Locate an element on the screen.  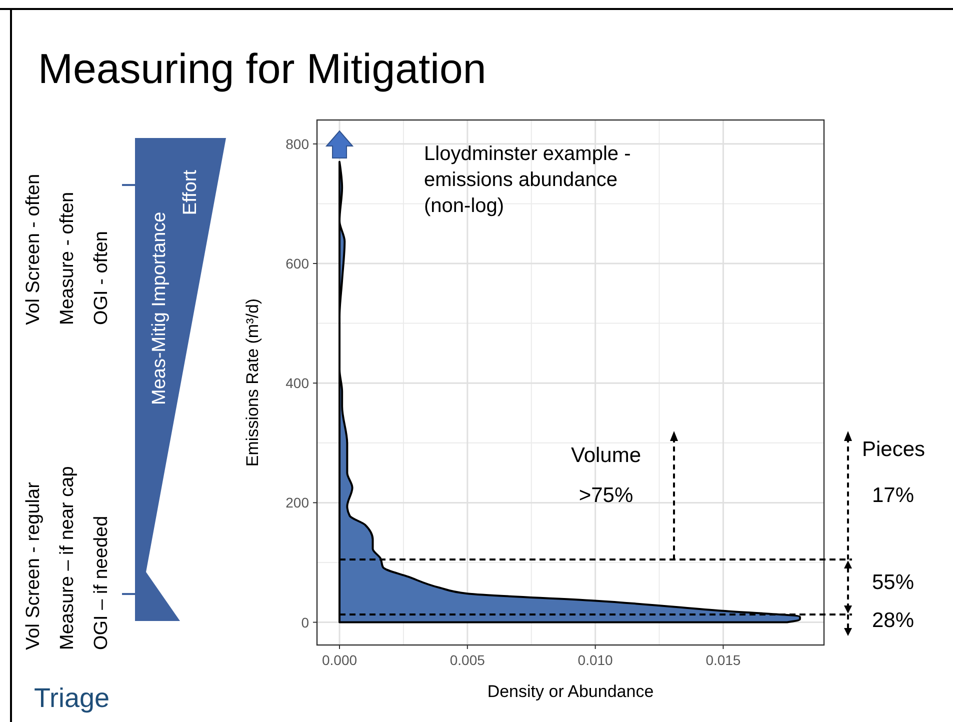
annotation: Lloydminster example - emissions abundance (non-log) is located at coordinates (527, 180).